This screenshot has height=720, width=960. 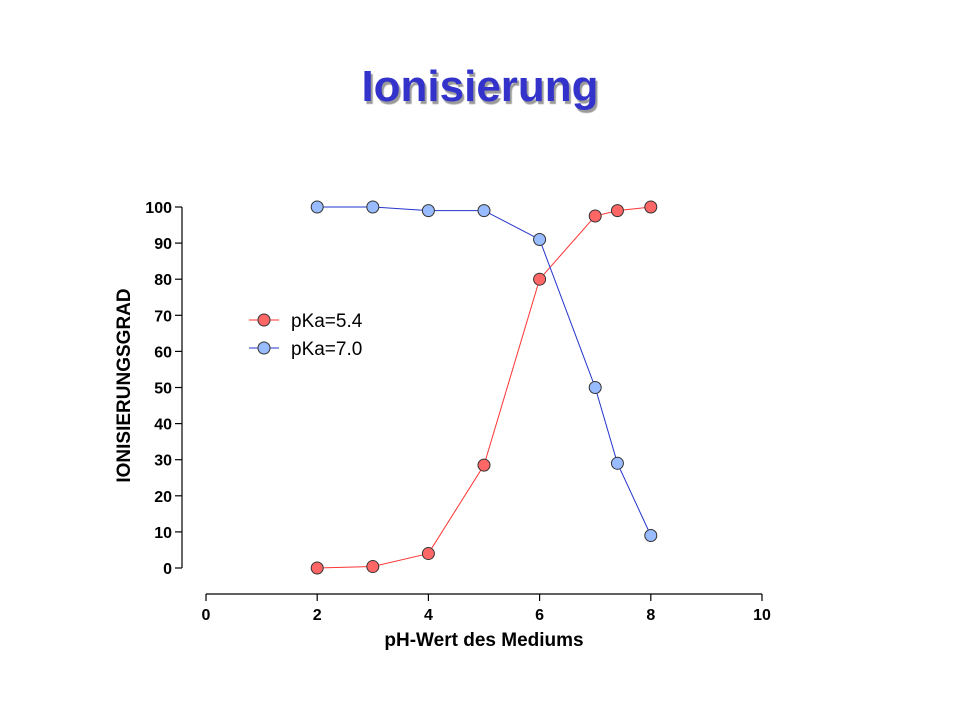 I want to click on y-tick-label: 10, so click(x=163, y=533).